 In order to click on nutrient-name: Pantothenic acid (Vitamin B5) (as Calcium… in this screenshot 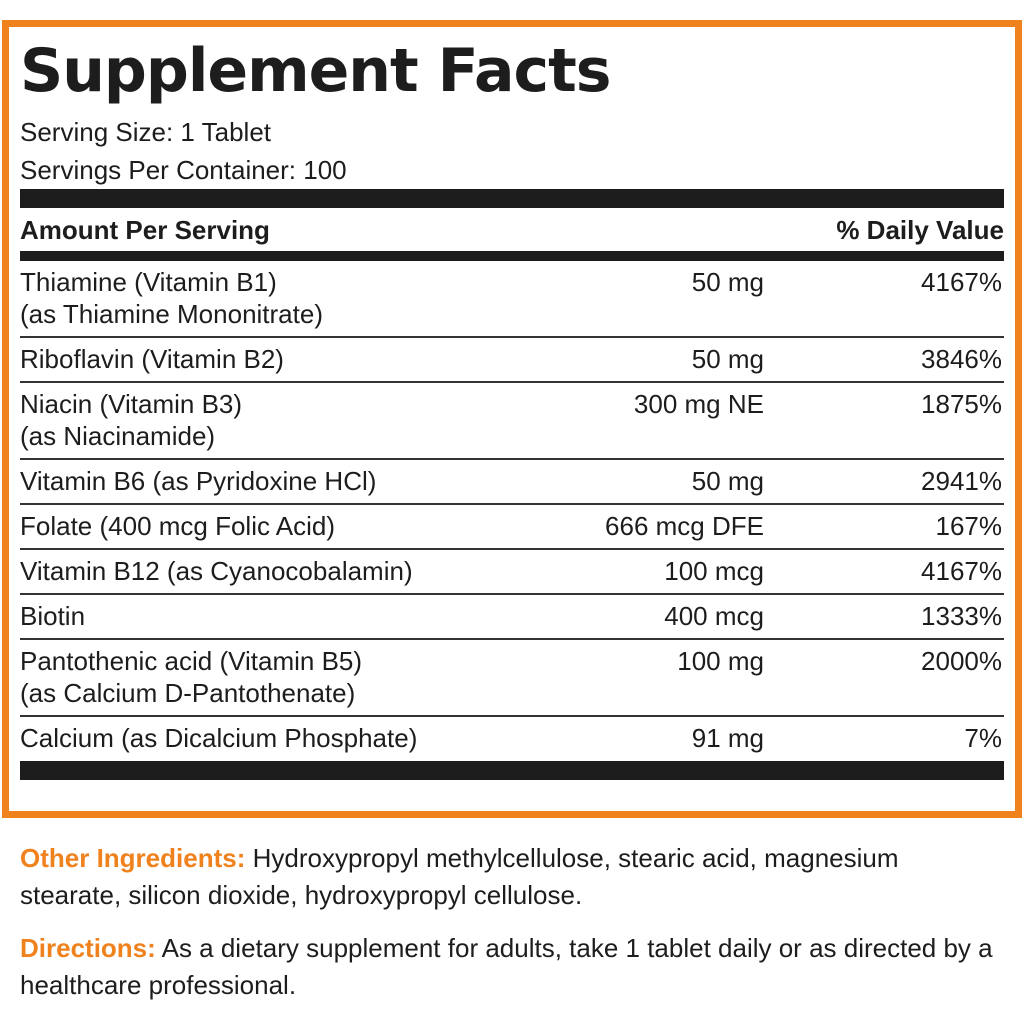, I will do `click(272, 677)`.